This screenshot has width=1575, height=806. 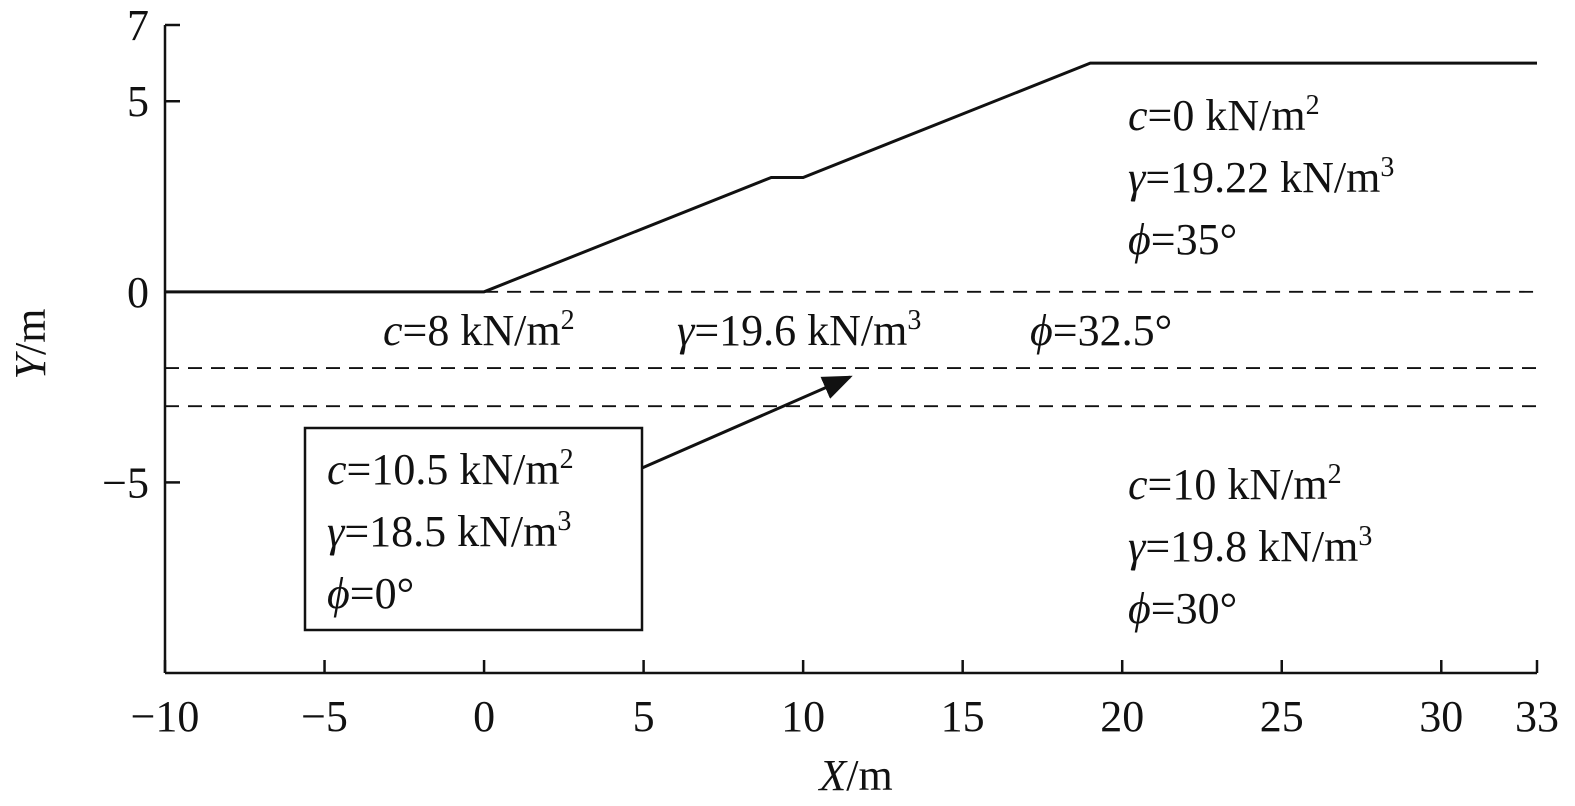 I want to click on x-tick-label: −10, so click(x=165, y=716).